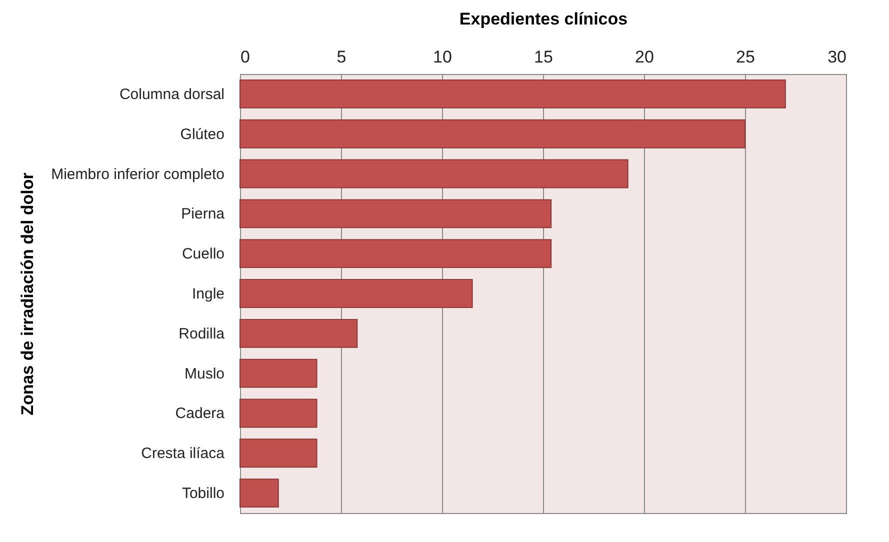 This screenshot has height=542, width=889. I want to click on x-tick-label: 5, so click(341, 57).